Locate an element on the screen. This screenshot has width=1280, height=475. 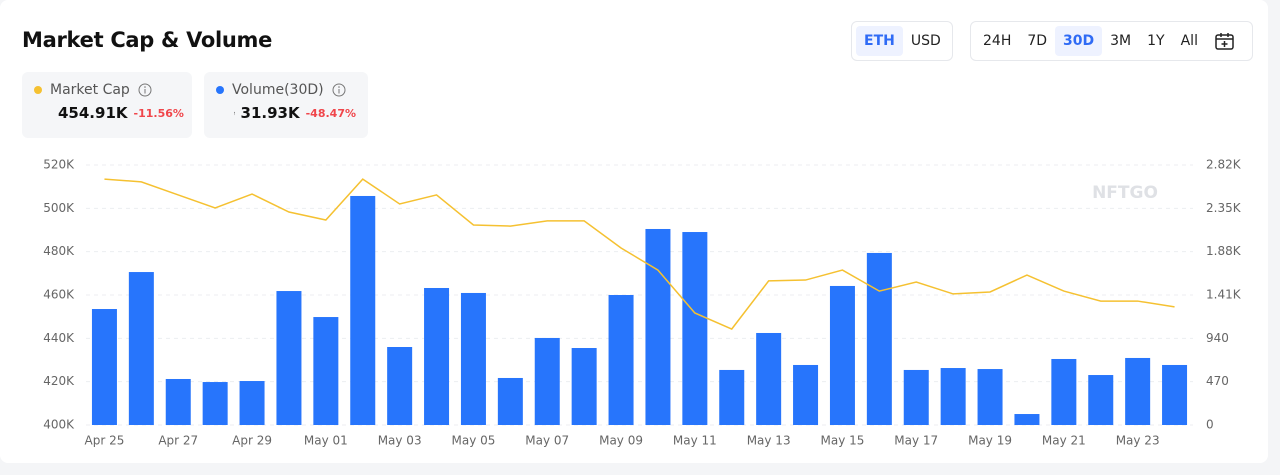
toggle-button: All is located at coordinates (1189, 41).